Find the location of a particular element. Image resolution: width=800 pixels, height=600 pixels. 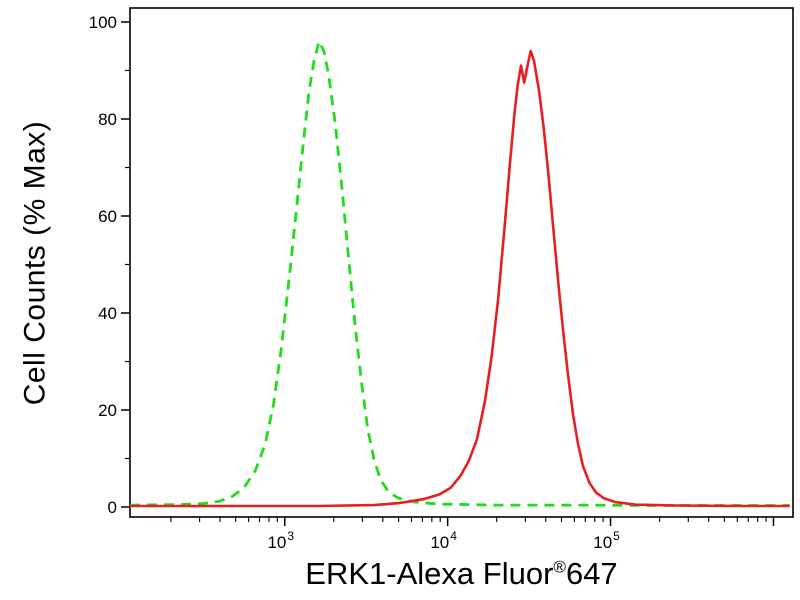

x-tick-label: 10⁴ is located at coordinates (443, 540).